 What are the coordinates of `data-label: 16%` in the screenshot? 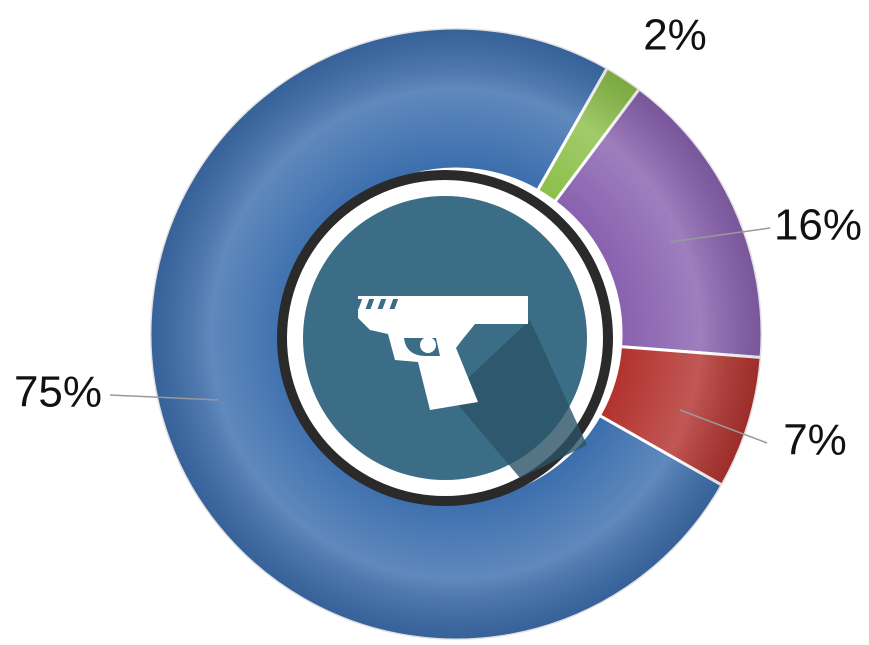 It's located at (818, 225).